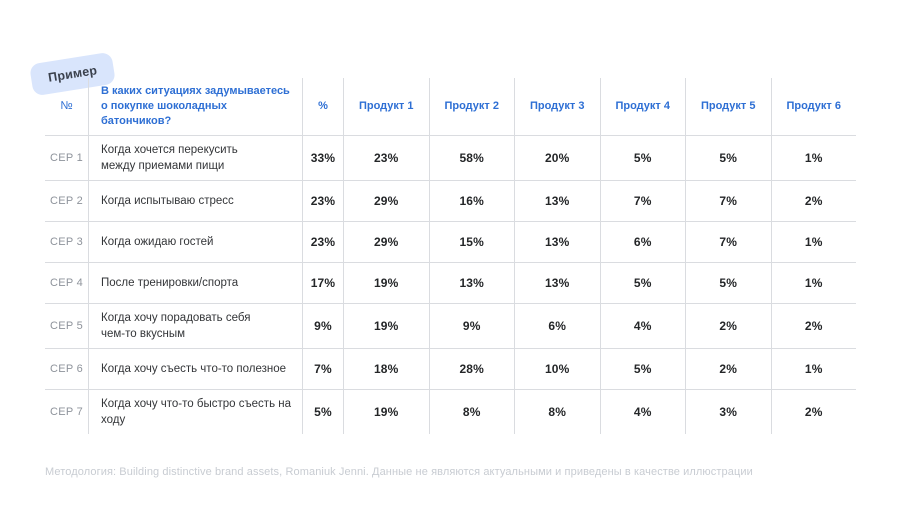  I want to click on row-id: CEP 5, so click(66, 325).